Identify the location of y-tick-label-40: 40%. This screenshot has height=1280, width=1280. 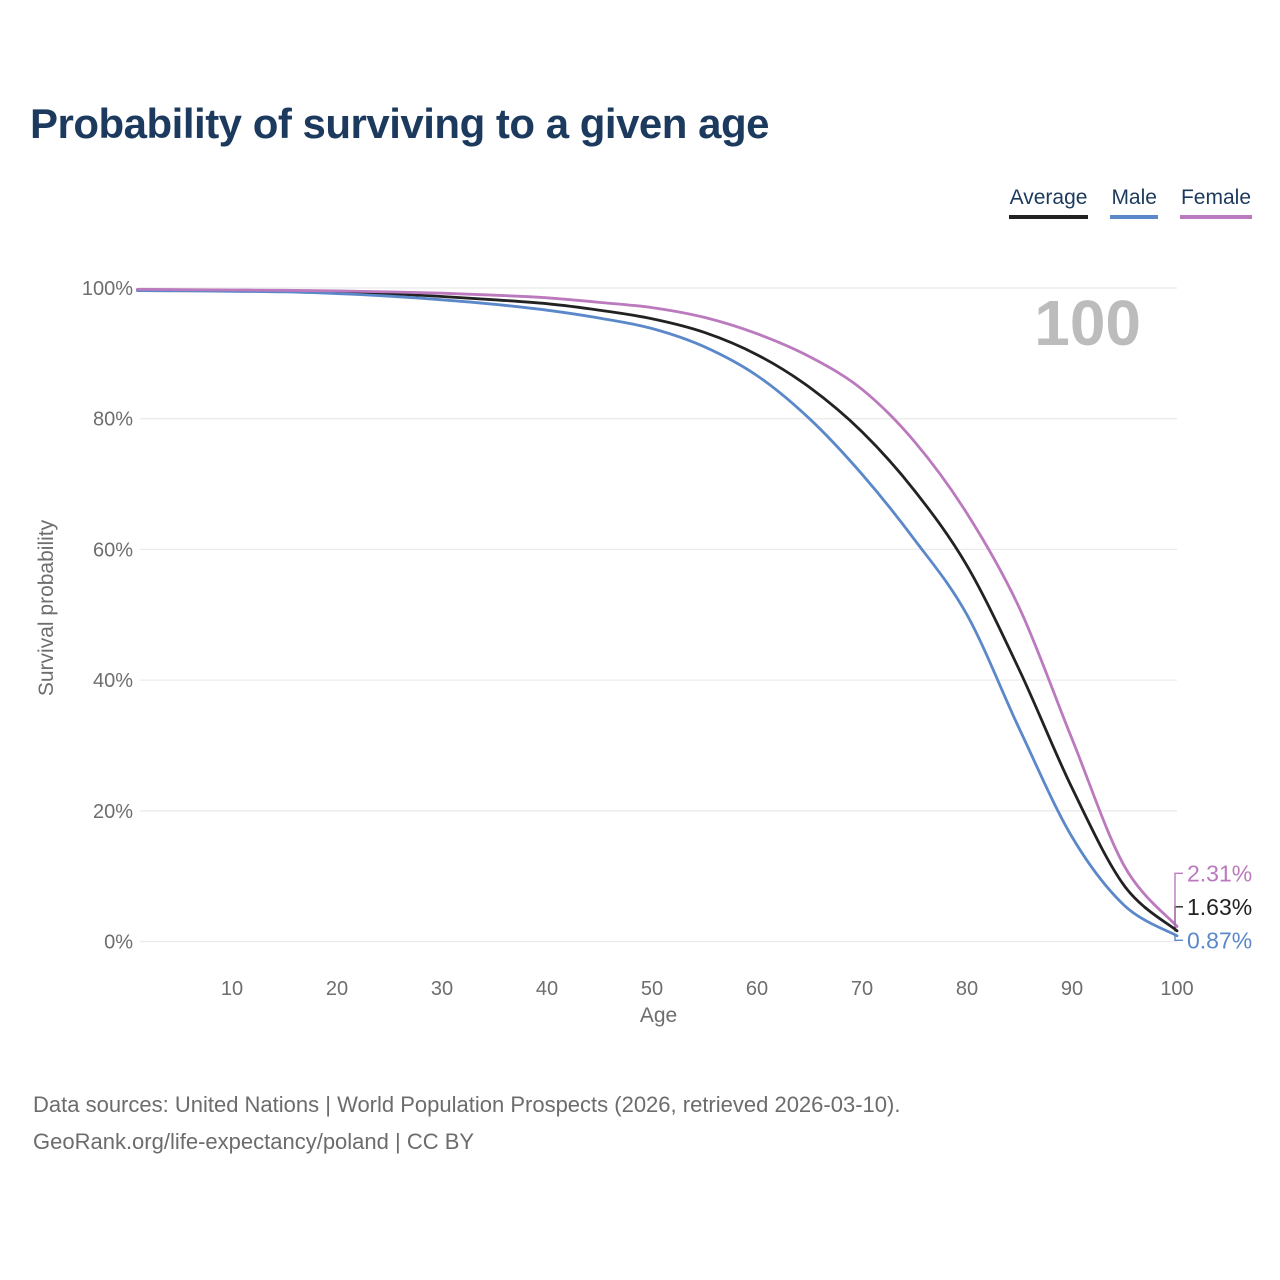
(113, 681).